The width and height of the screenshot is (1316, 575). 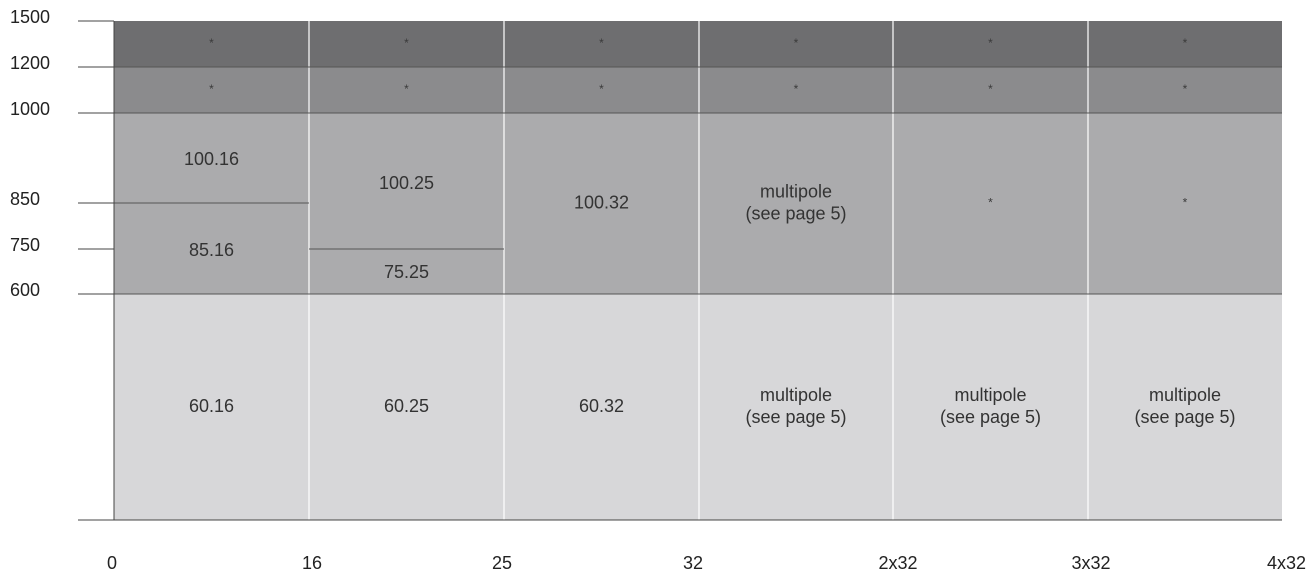 What do you see at coordinates (25, 290) in the screenshot?
I see `y-tick-label: 600` at bounding box center [25, 290].